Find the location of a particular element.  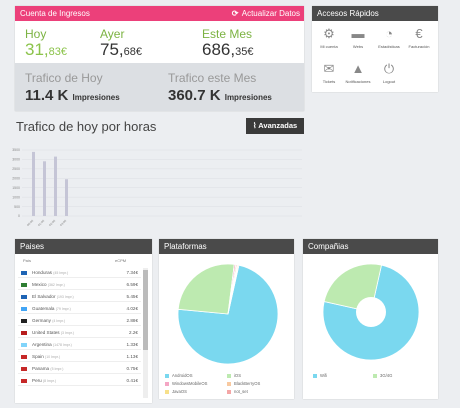

yesterday-value-int: 75, is located at coordinates (112, 49).